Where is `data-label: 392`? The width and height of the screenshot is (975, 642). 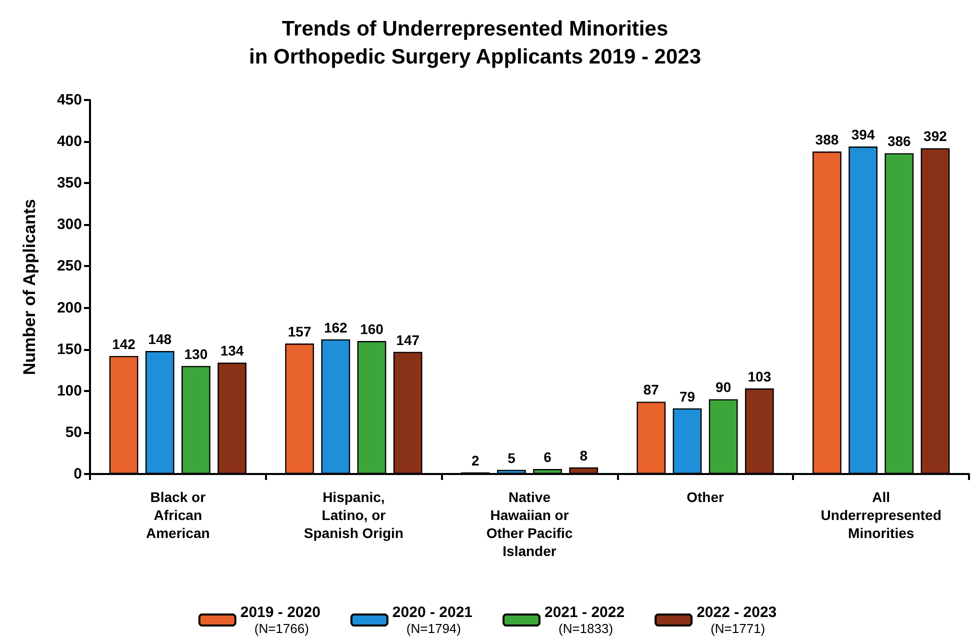
data-label: 392 is located at coordinates (936, 136).